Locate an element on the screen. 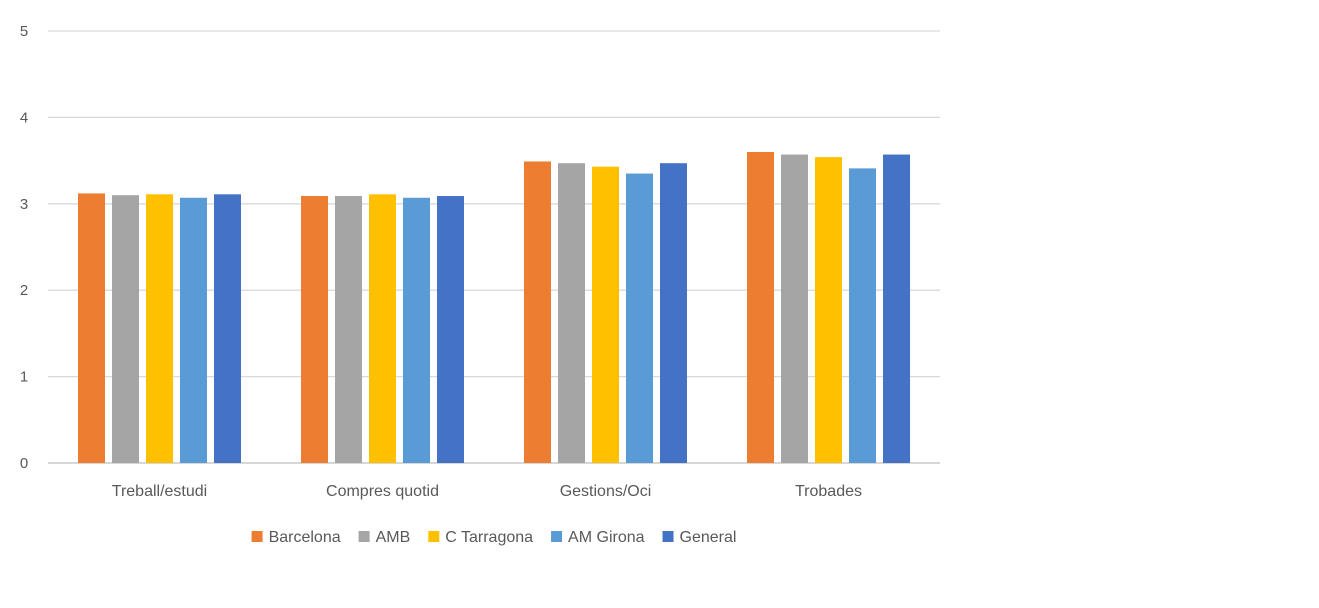 The image size is (1319, 608). y-tick-label: 4 is located at coordinates (24, 117).